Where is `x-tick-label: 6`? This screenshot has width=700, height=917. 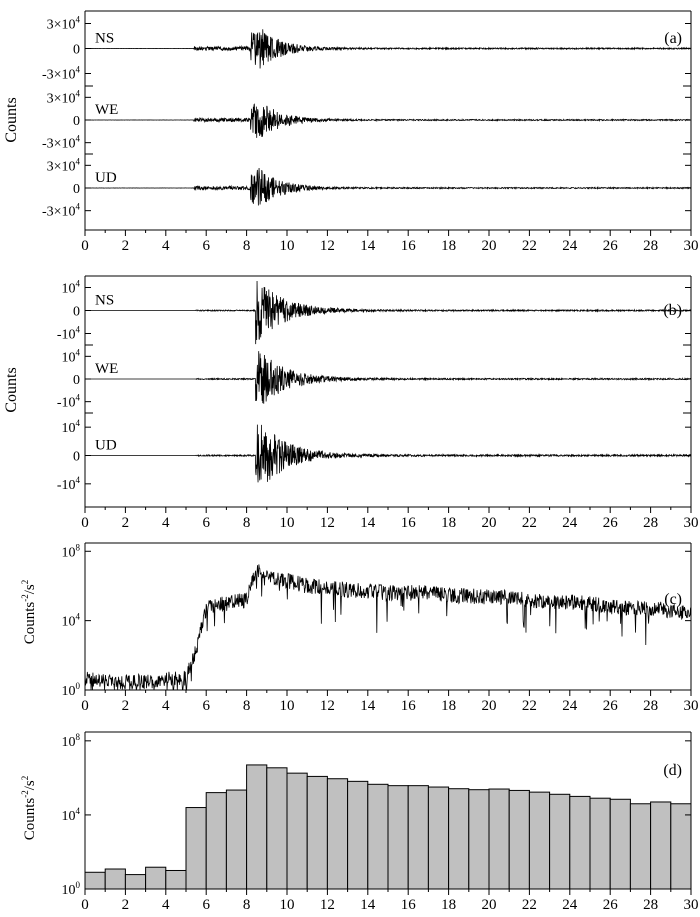 x-tick-label: 6 is located at coordinates (206, 905).